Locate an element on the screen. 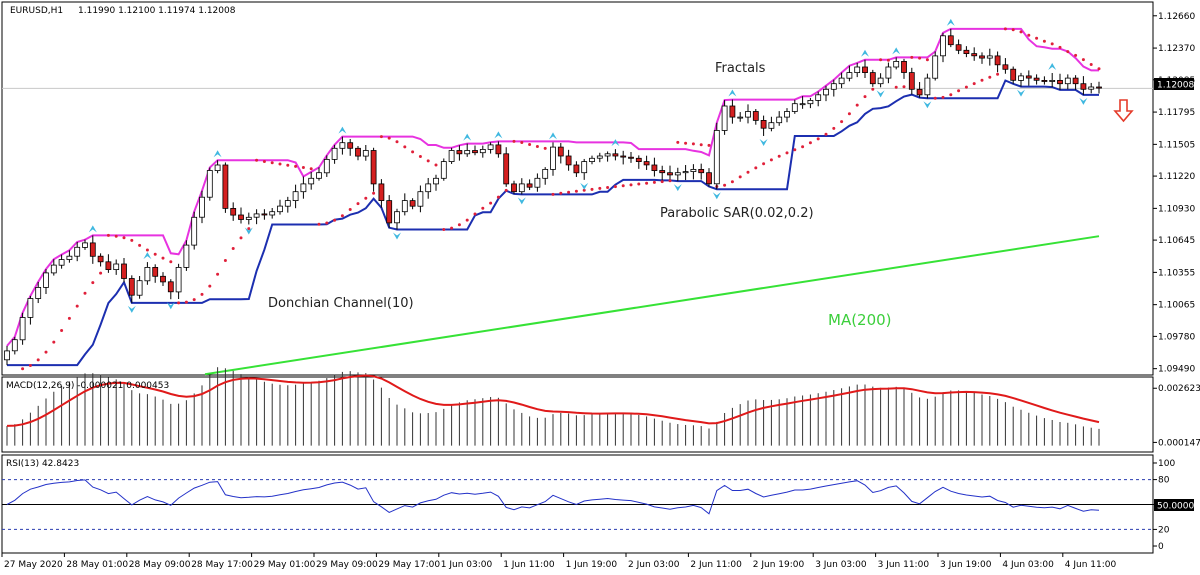 The width and height of the screenshot is (1200, 575). time-tick-label: 2 Jun 03:00 is located at coordinates (654, 565).